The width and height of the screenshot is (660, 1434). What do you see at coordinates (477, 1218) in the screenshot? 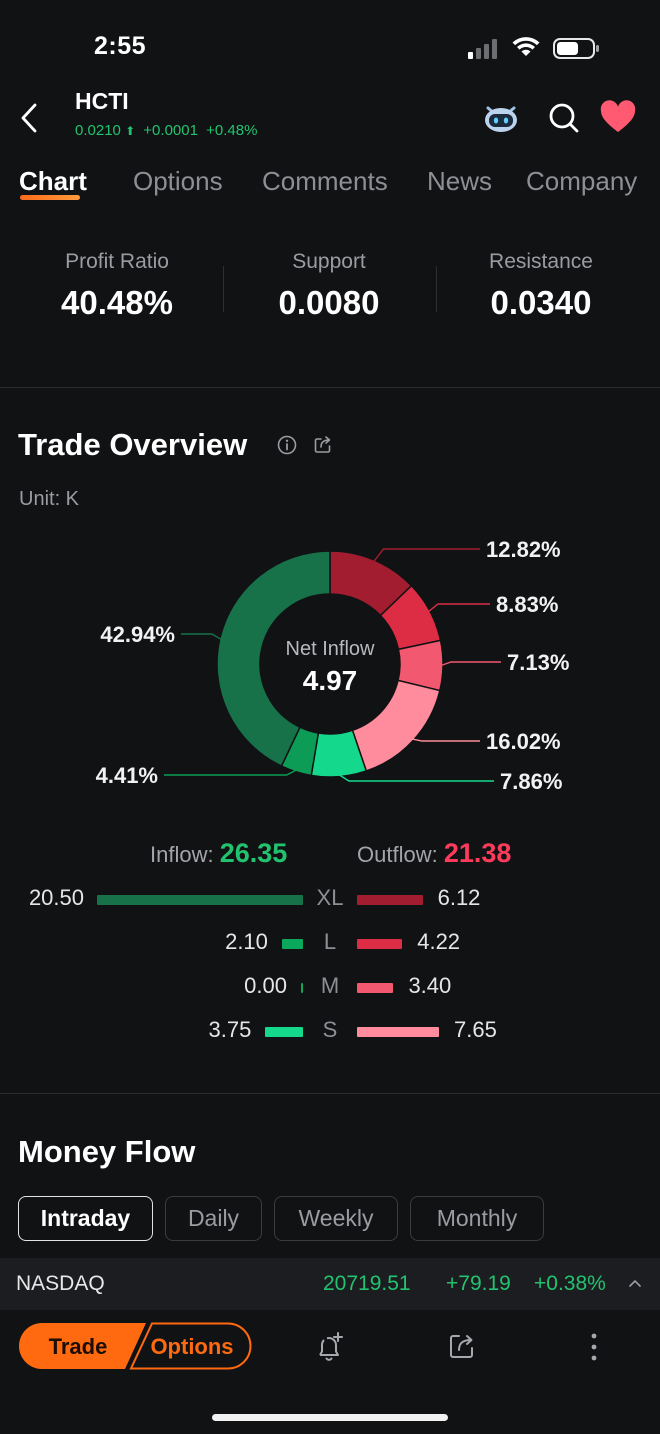
I see `period-monthly-button: Monthly` at bounding box center [477, 1218].